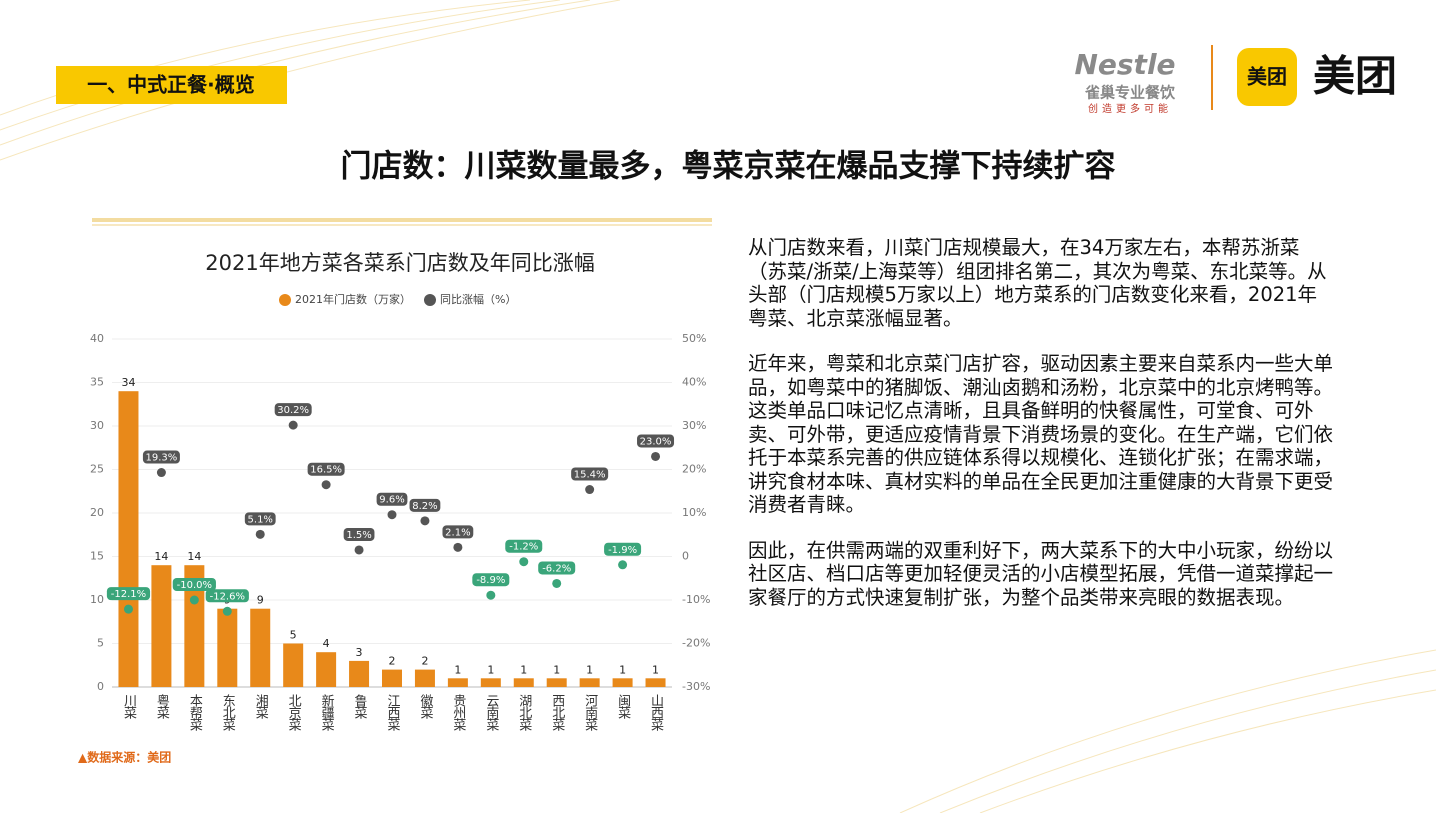 The image size is (1436, 813). I want to click on logo-meituan-icon, so click(1267, 77).